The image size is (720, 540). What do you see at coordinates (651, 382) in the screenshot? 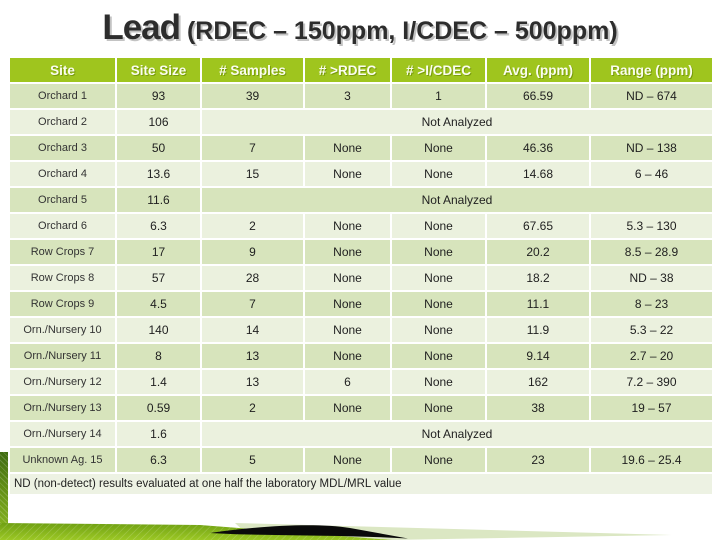
I see `cell-range-ppm: 7.2 – 390` at bounding box center [651, 382].